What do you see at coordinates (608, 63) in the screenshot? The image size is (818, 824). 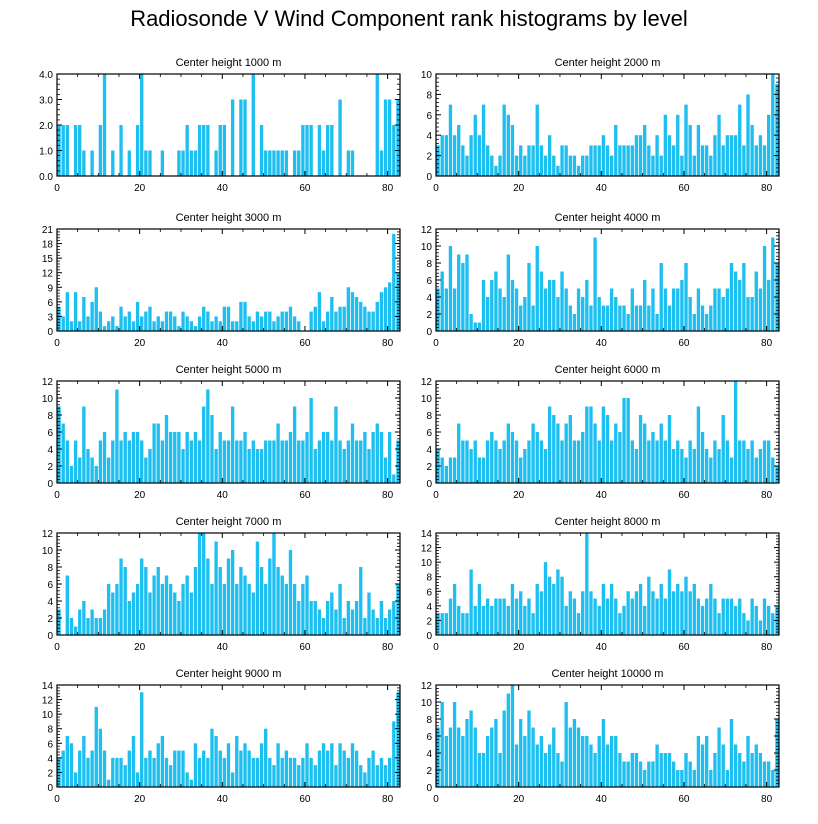 I see `panel-title: Center height 2000 m` at bounding box center [608, 63].